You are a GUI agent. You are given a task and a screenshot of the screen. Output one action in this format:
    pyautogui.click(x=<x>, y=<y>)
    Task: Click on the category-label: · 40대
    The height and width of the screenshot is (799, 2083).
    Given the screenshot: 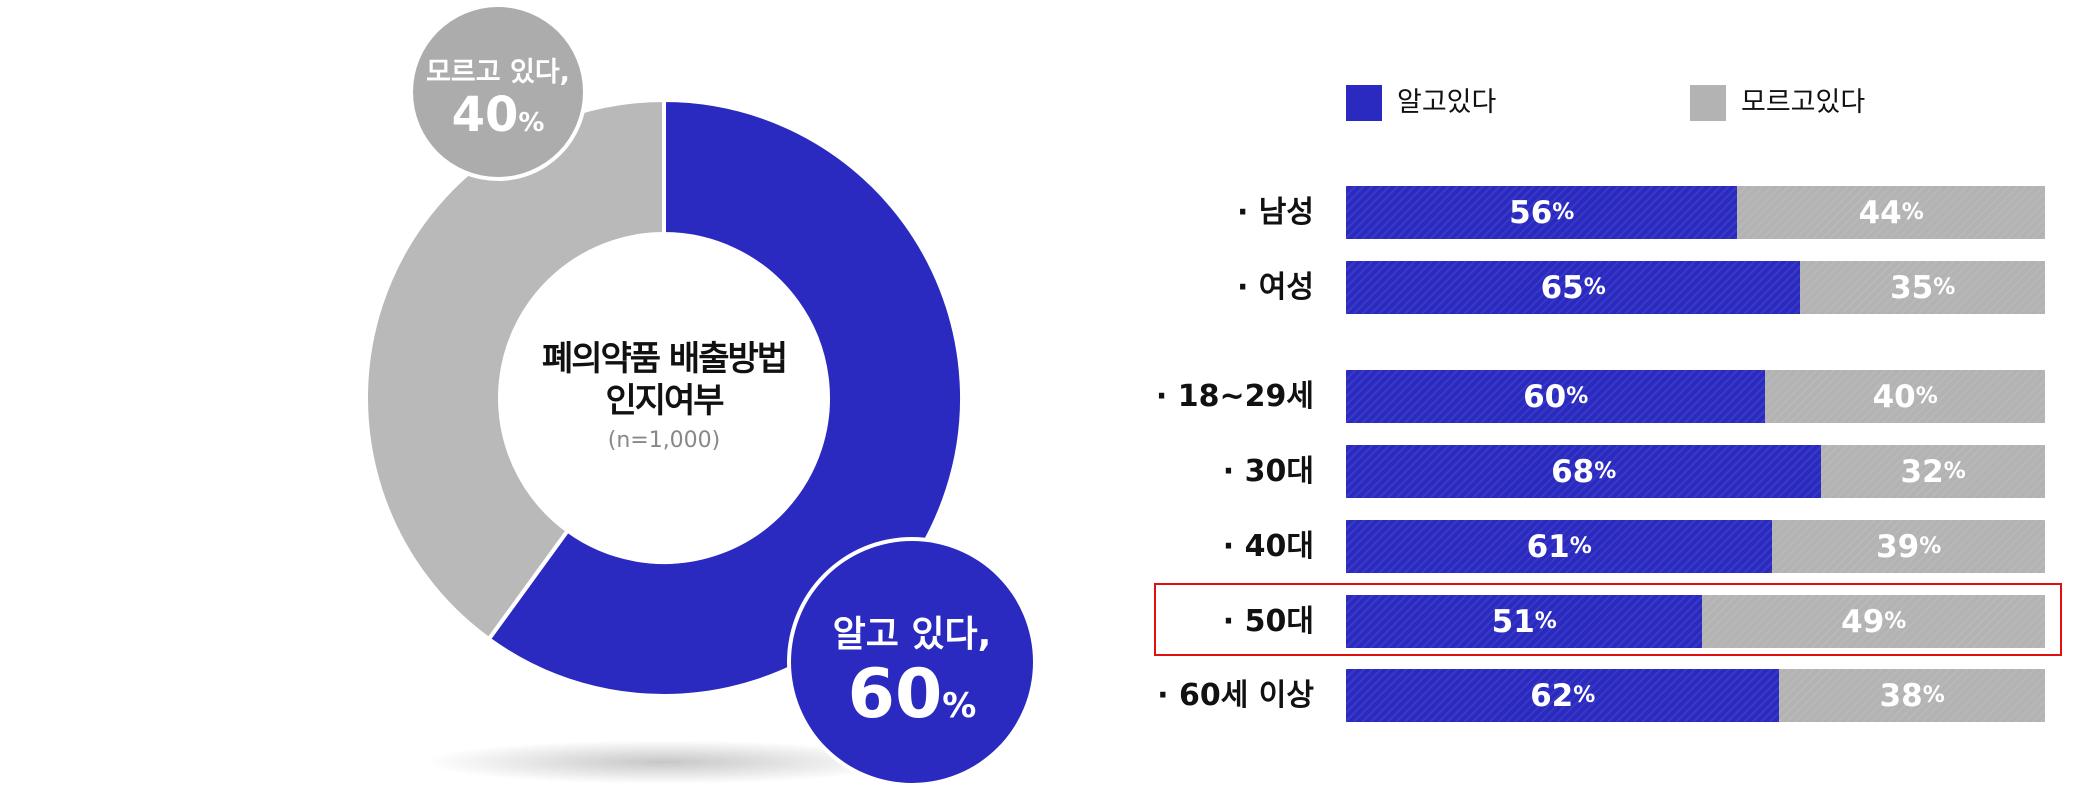 What is the action you would take?
    pyautogui.click(x=1268, y=546)
    